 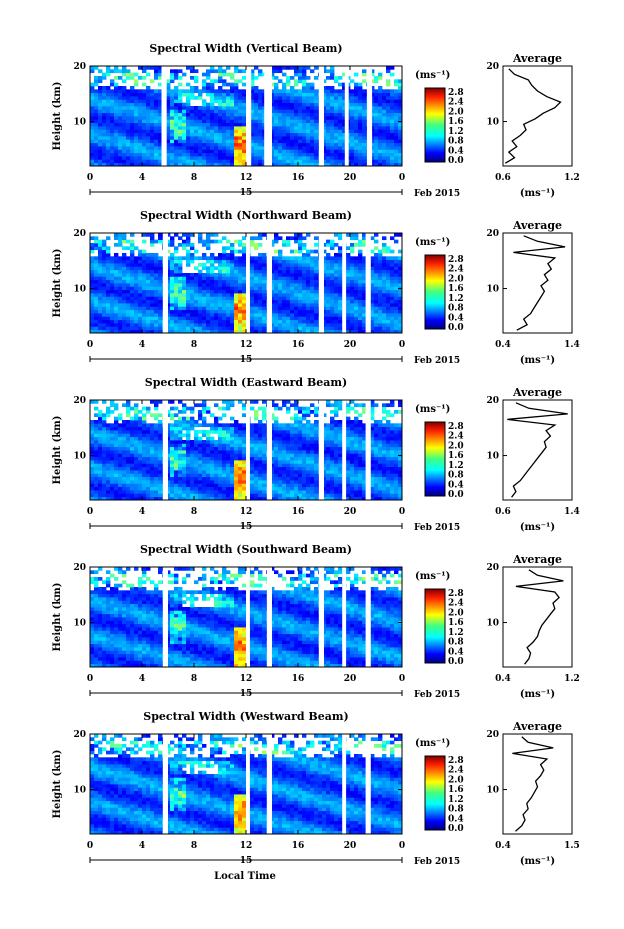 What do you see at coordinates (245, 876) in the screenshot?
I see `x-axis-label: Local Time` at bounding box center [245, 876].